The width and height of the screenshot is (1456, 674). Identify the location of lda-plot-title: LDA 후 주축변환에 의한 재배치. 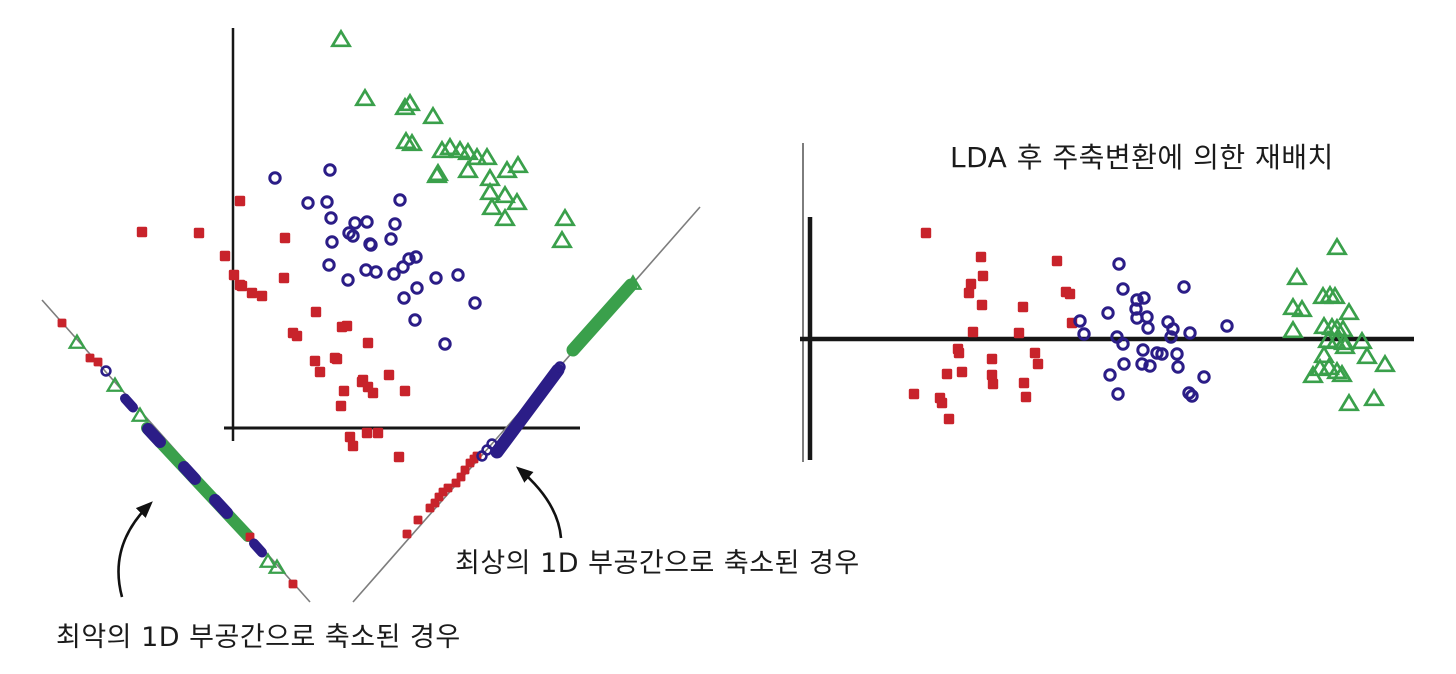
(1142, 157).